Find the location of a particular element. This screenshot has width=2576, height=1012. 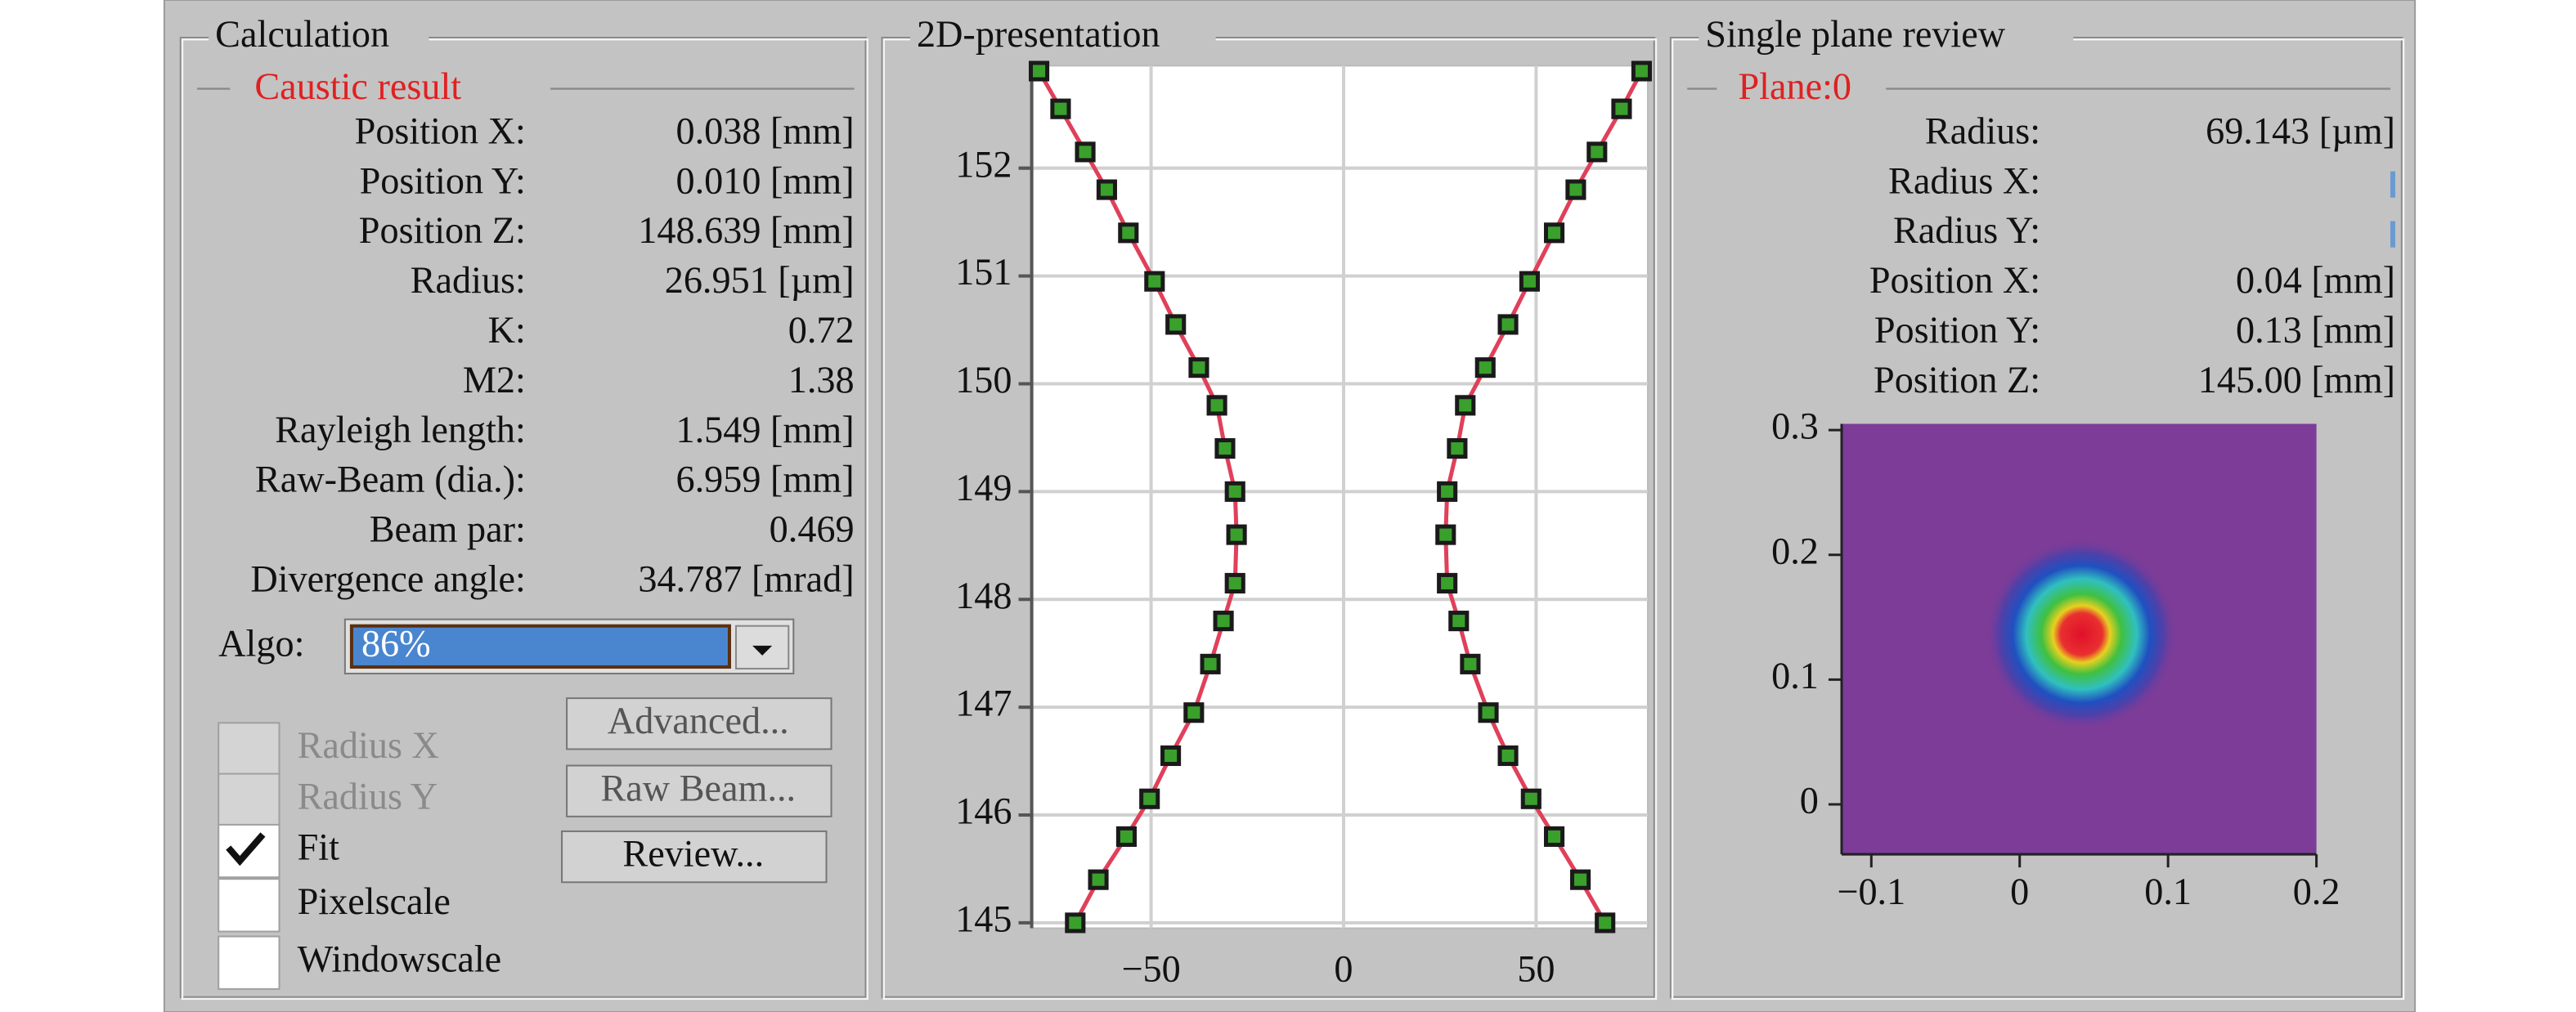

checkbox-label: Windowscale is located at coordinates (400, 958).